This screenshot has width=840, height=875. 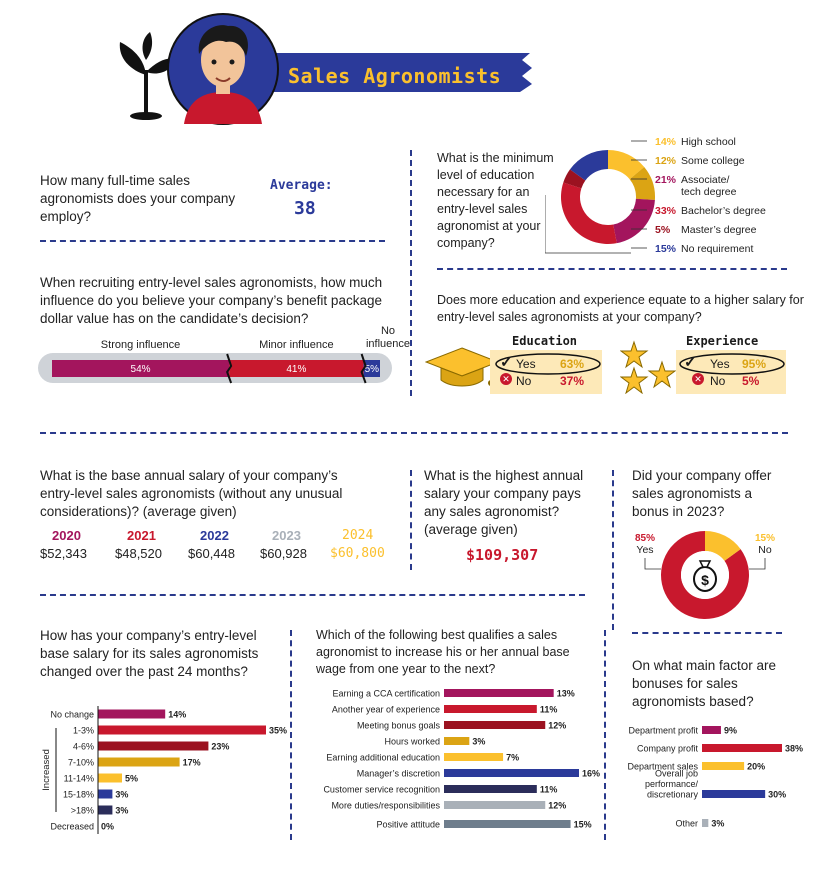 What do you see at coordinates (717, 824) in the screenshot?
I see `bonus-factor-value-label: 3%` at bounding box center [717, 824].